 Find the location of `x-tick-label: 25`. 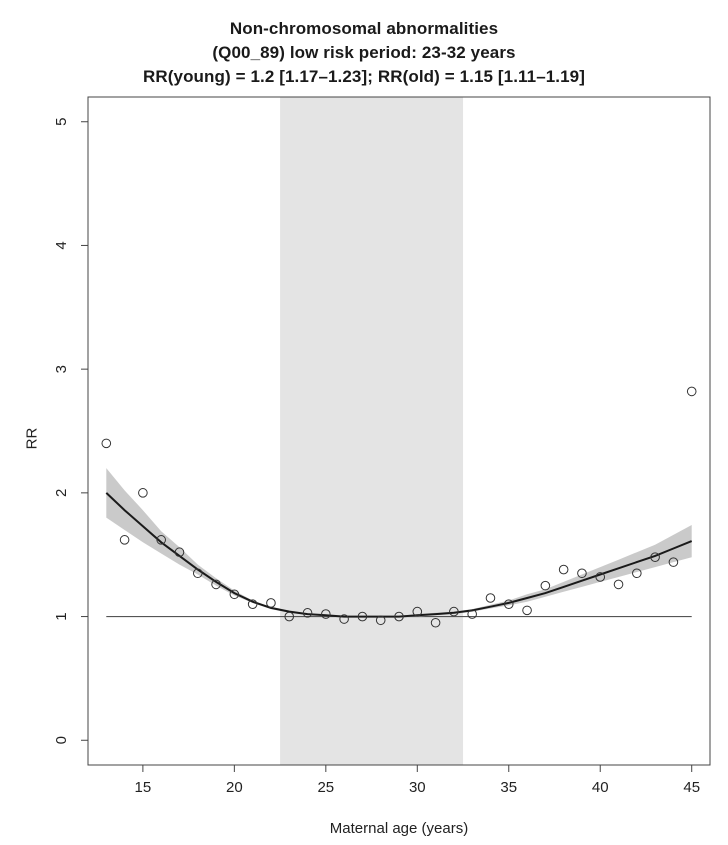

x-tick-label: 25 is located at coordinates (325, 787).